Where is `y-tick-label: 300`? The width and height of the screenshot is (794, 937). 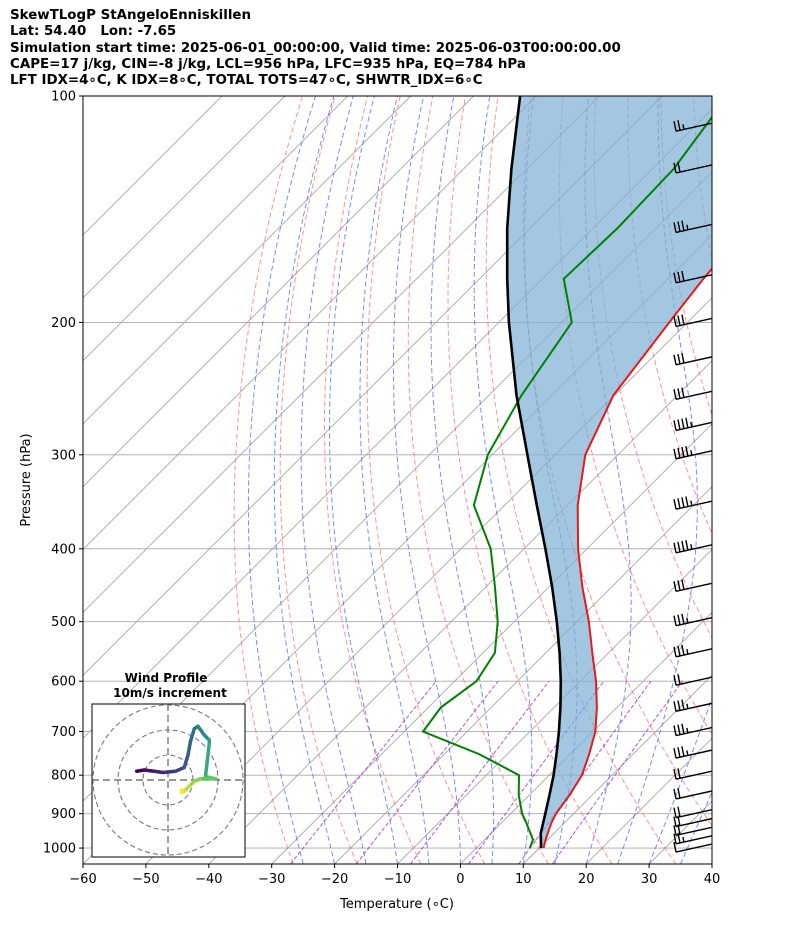 y-tick-label: 300 is located at coordinates (63, 455).